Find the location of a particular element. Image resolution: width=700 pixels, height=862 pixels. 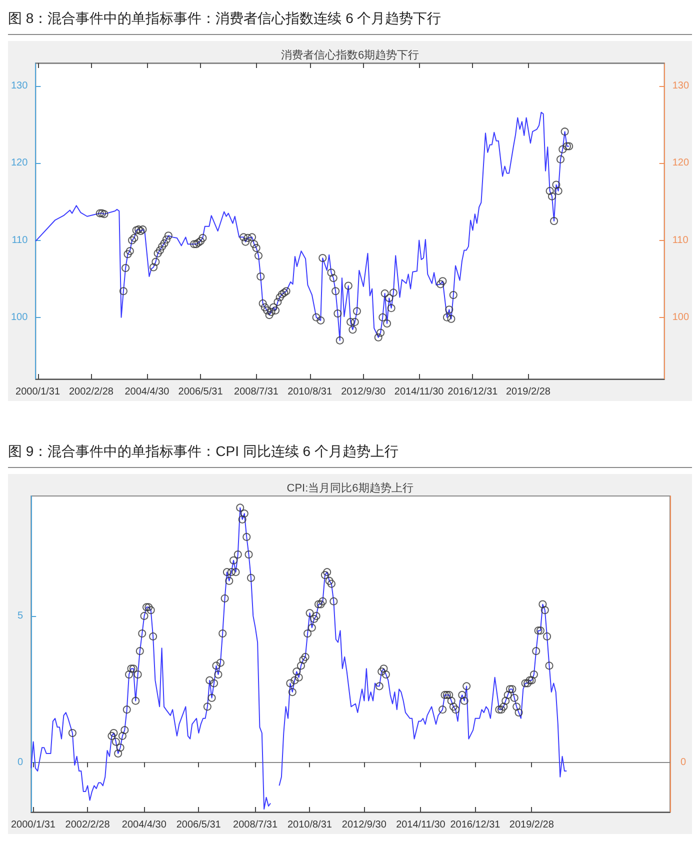

y2-tick-label: 130 is located at coordinates (681, 86).